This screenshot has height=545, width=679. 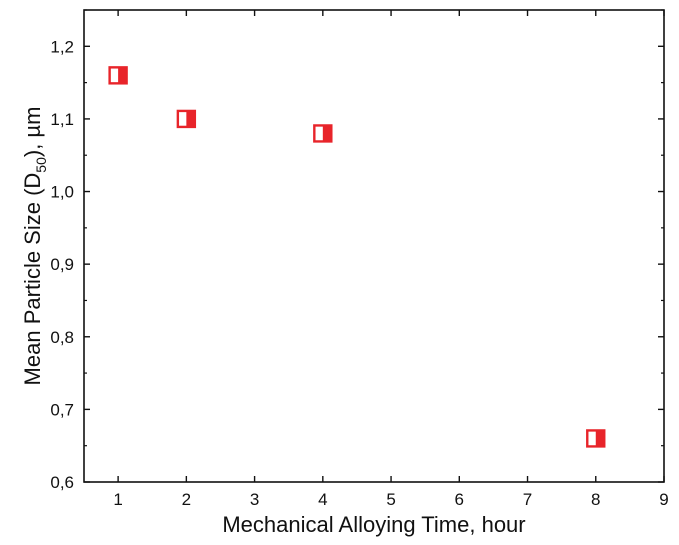 I want to click on y-tick-label: 1,1, so click(x=62, y=119).